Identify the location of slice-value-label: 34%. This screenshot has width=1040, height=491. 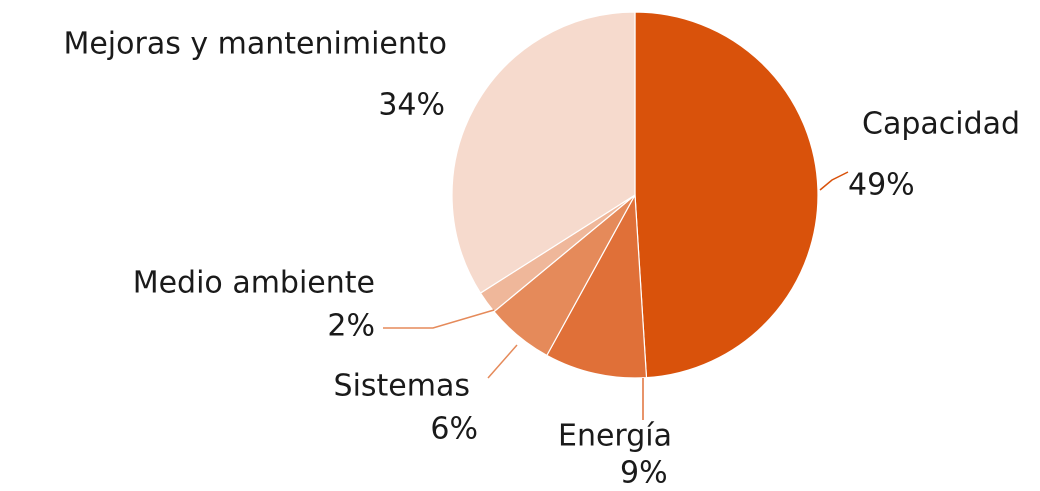
(411, 105).